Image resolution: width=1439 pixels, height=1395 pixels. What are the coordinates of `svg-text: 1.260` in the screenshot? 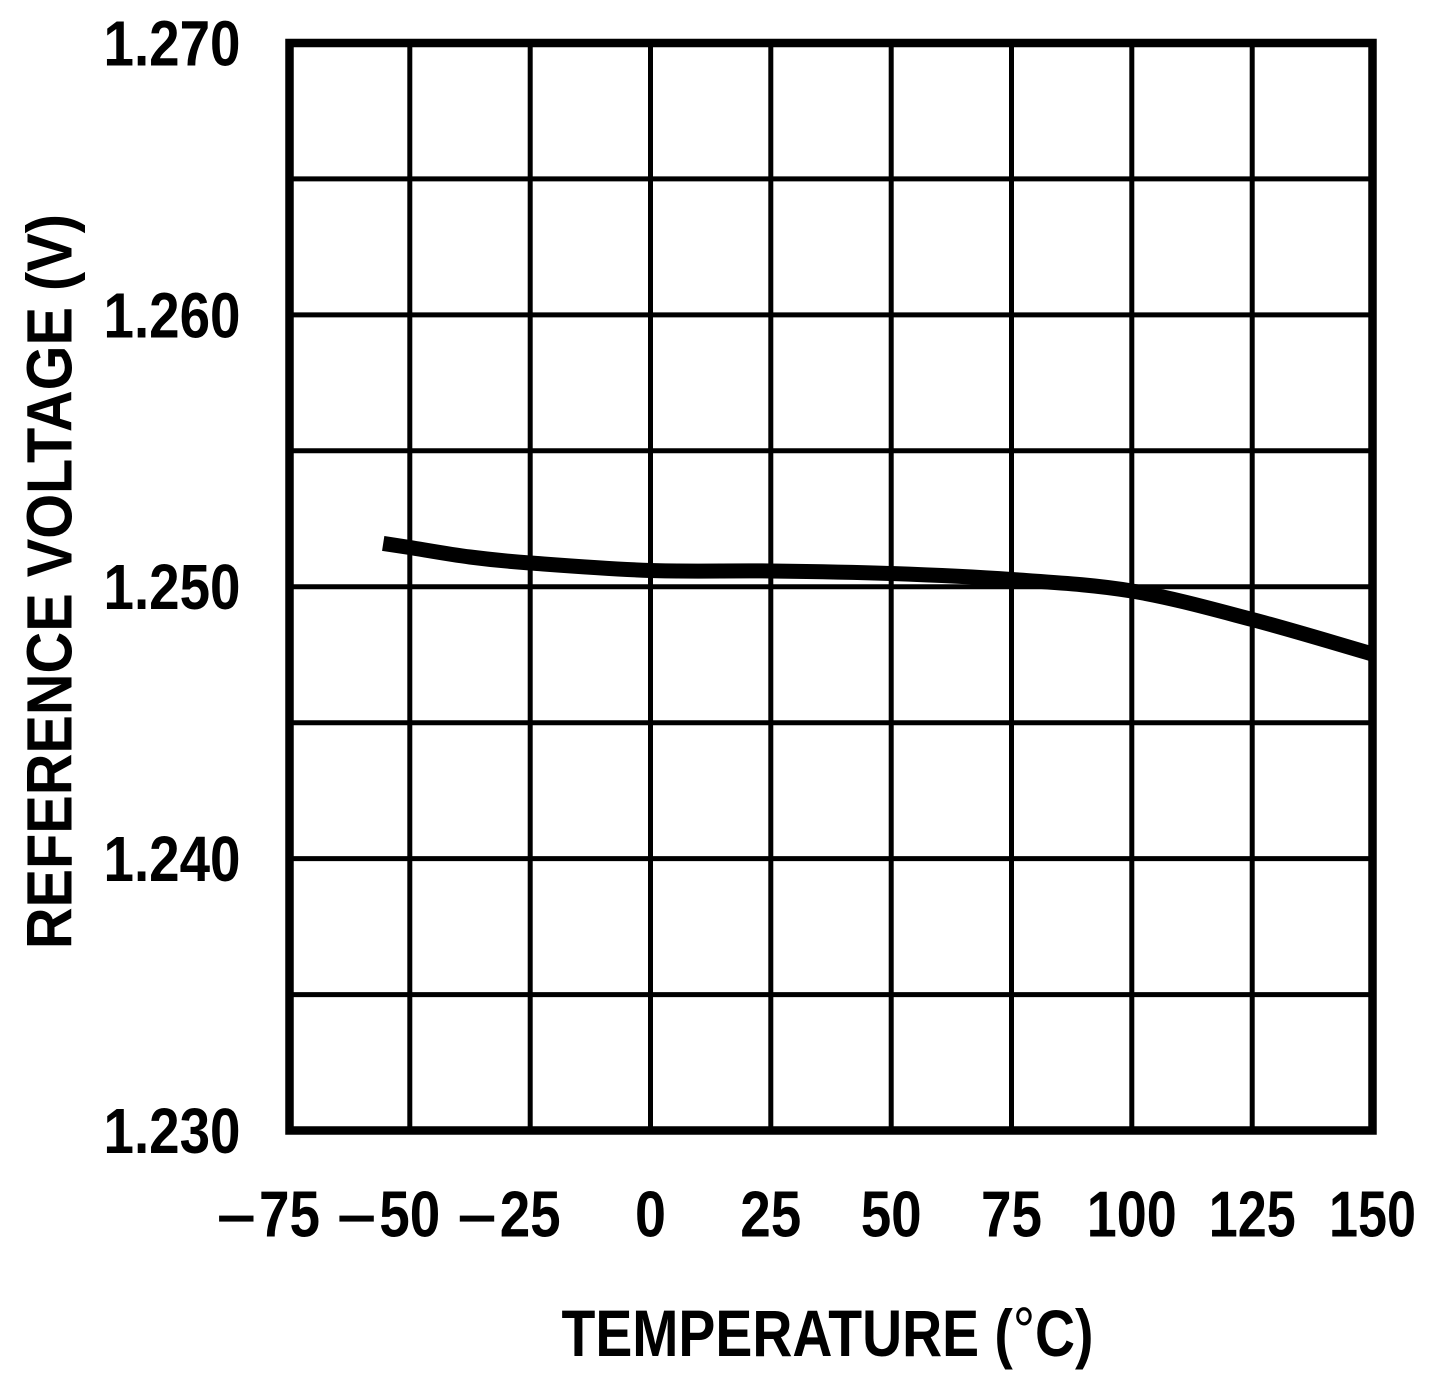 It's located at (172, 315).